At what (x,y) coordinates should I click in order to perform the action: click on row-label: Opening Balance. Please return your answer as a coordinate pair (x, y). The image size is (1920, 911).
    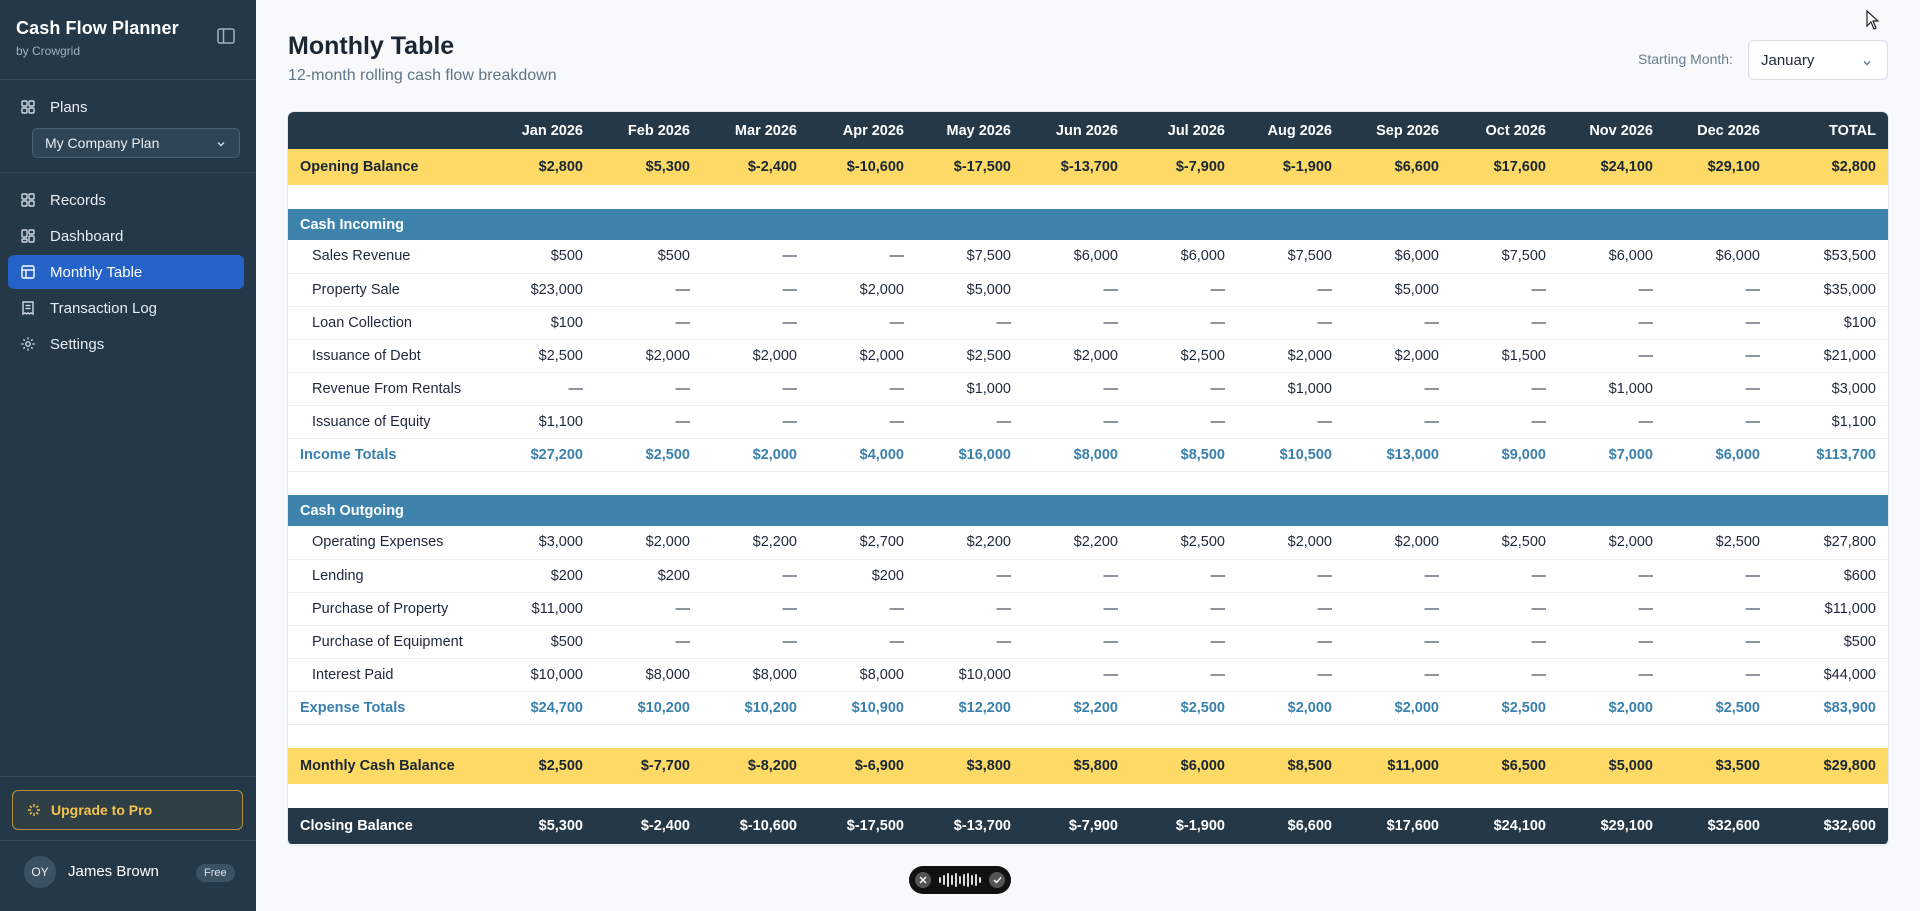
    Looking at the image, I should click on (388, 167).